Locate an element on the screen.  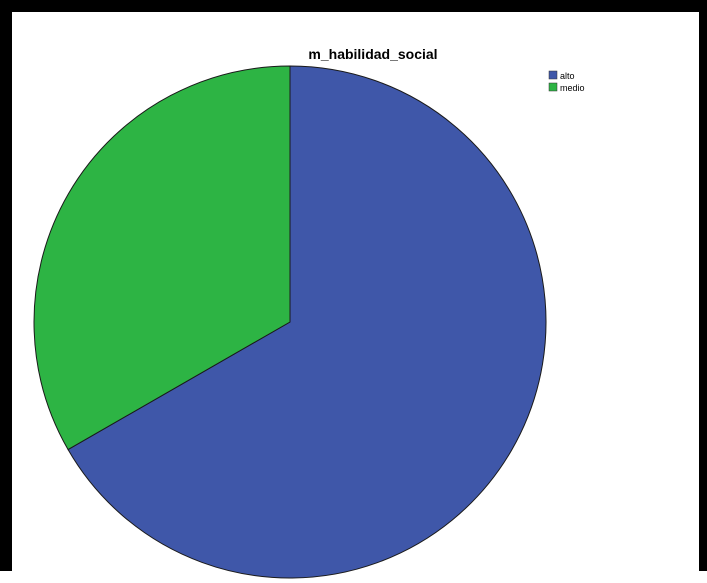
legend-label-alto: alto is located at coordinates (567, 76).